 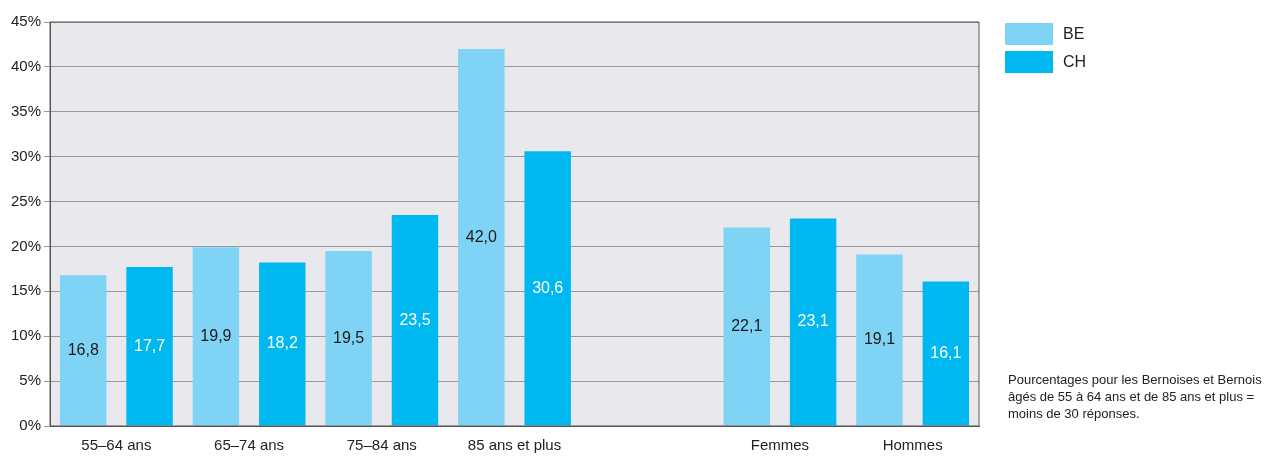 I want to click on data-label: 23,5, so click(x=415, y=319).